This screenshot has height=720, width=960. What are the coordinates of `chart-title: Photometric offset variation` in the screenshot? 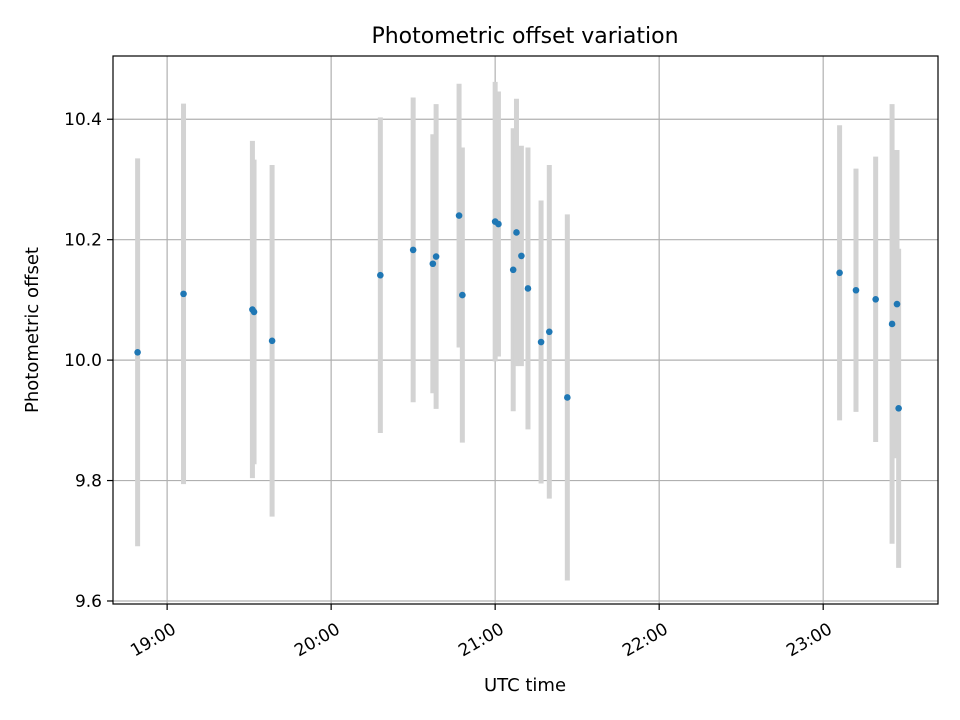 It's located at (524, 36).